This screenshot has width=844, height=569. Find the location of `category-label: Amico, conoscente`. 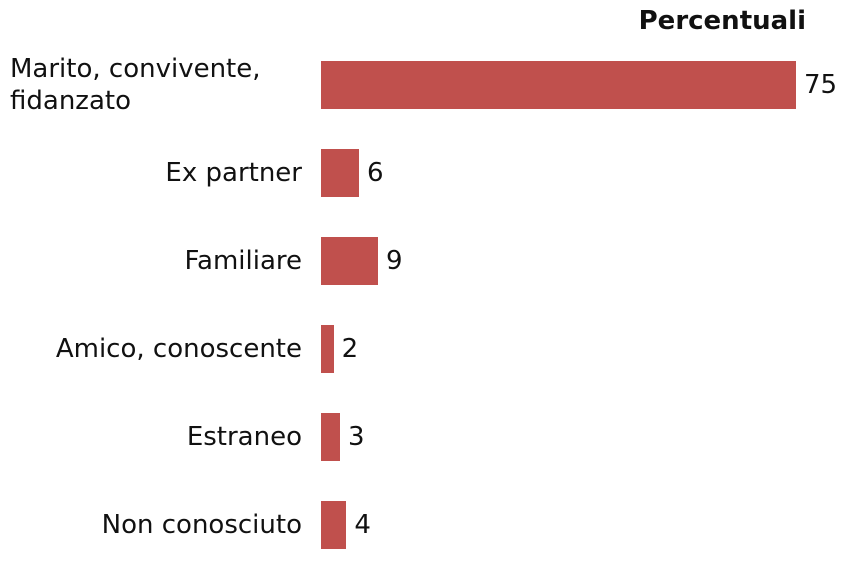

category-label: Amico, conoscente is located at coordinates (178, 349).